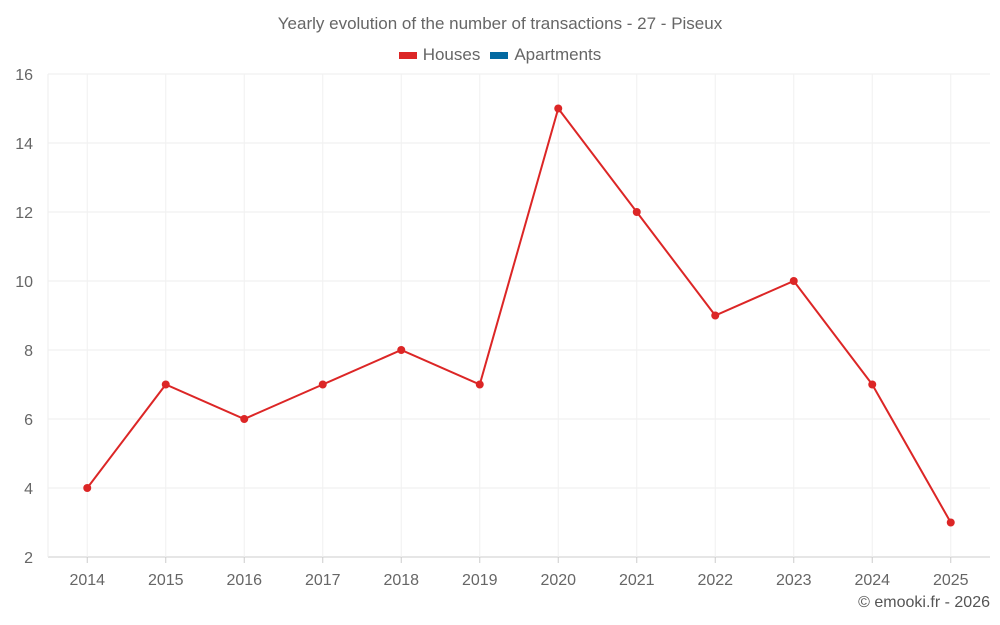  Describe the element at coordinates (28, 420) in the screenshot. I see `y-tick-label: 6` at that location.